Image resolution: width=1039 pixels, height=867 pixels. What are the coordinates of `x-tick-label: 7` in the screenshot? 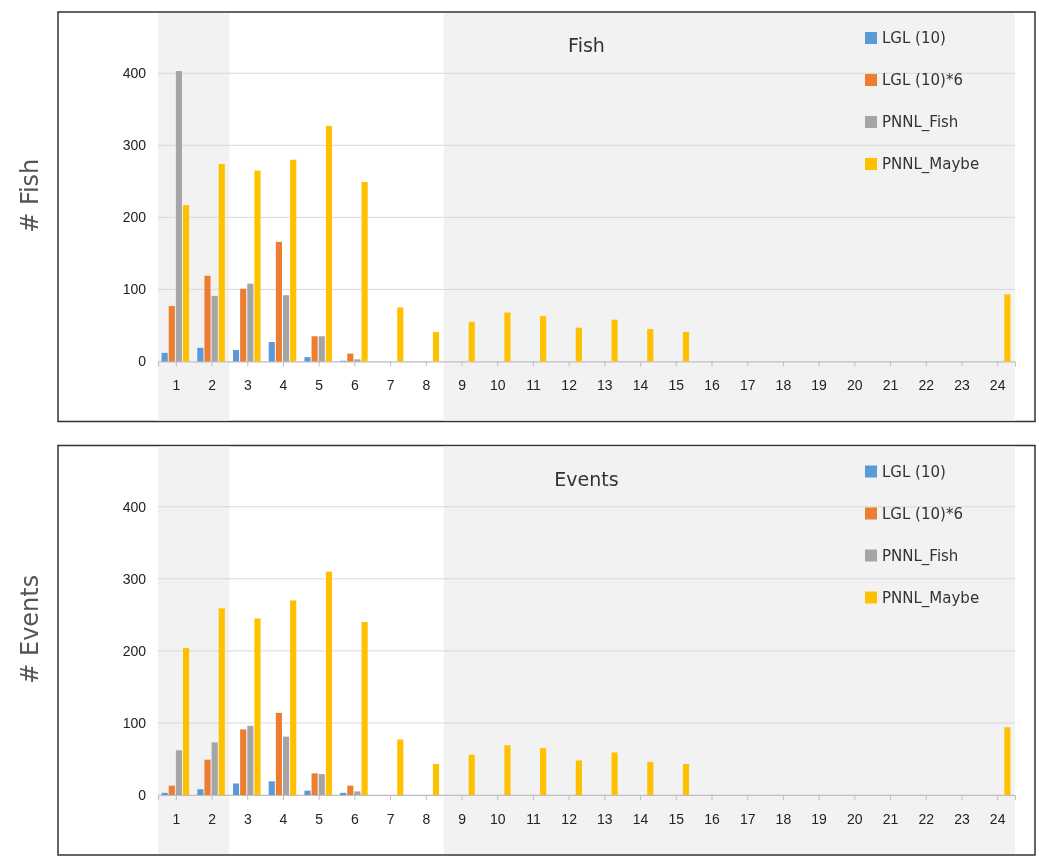 It's located at (390, 818).